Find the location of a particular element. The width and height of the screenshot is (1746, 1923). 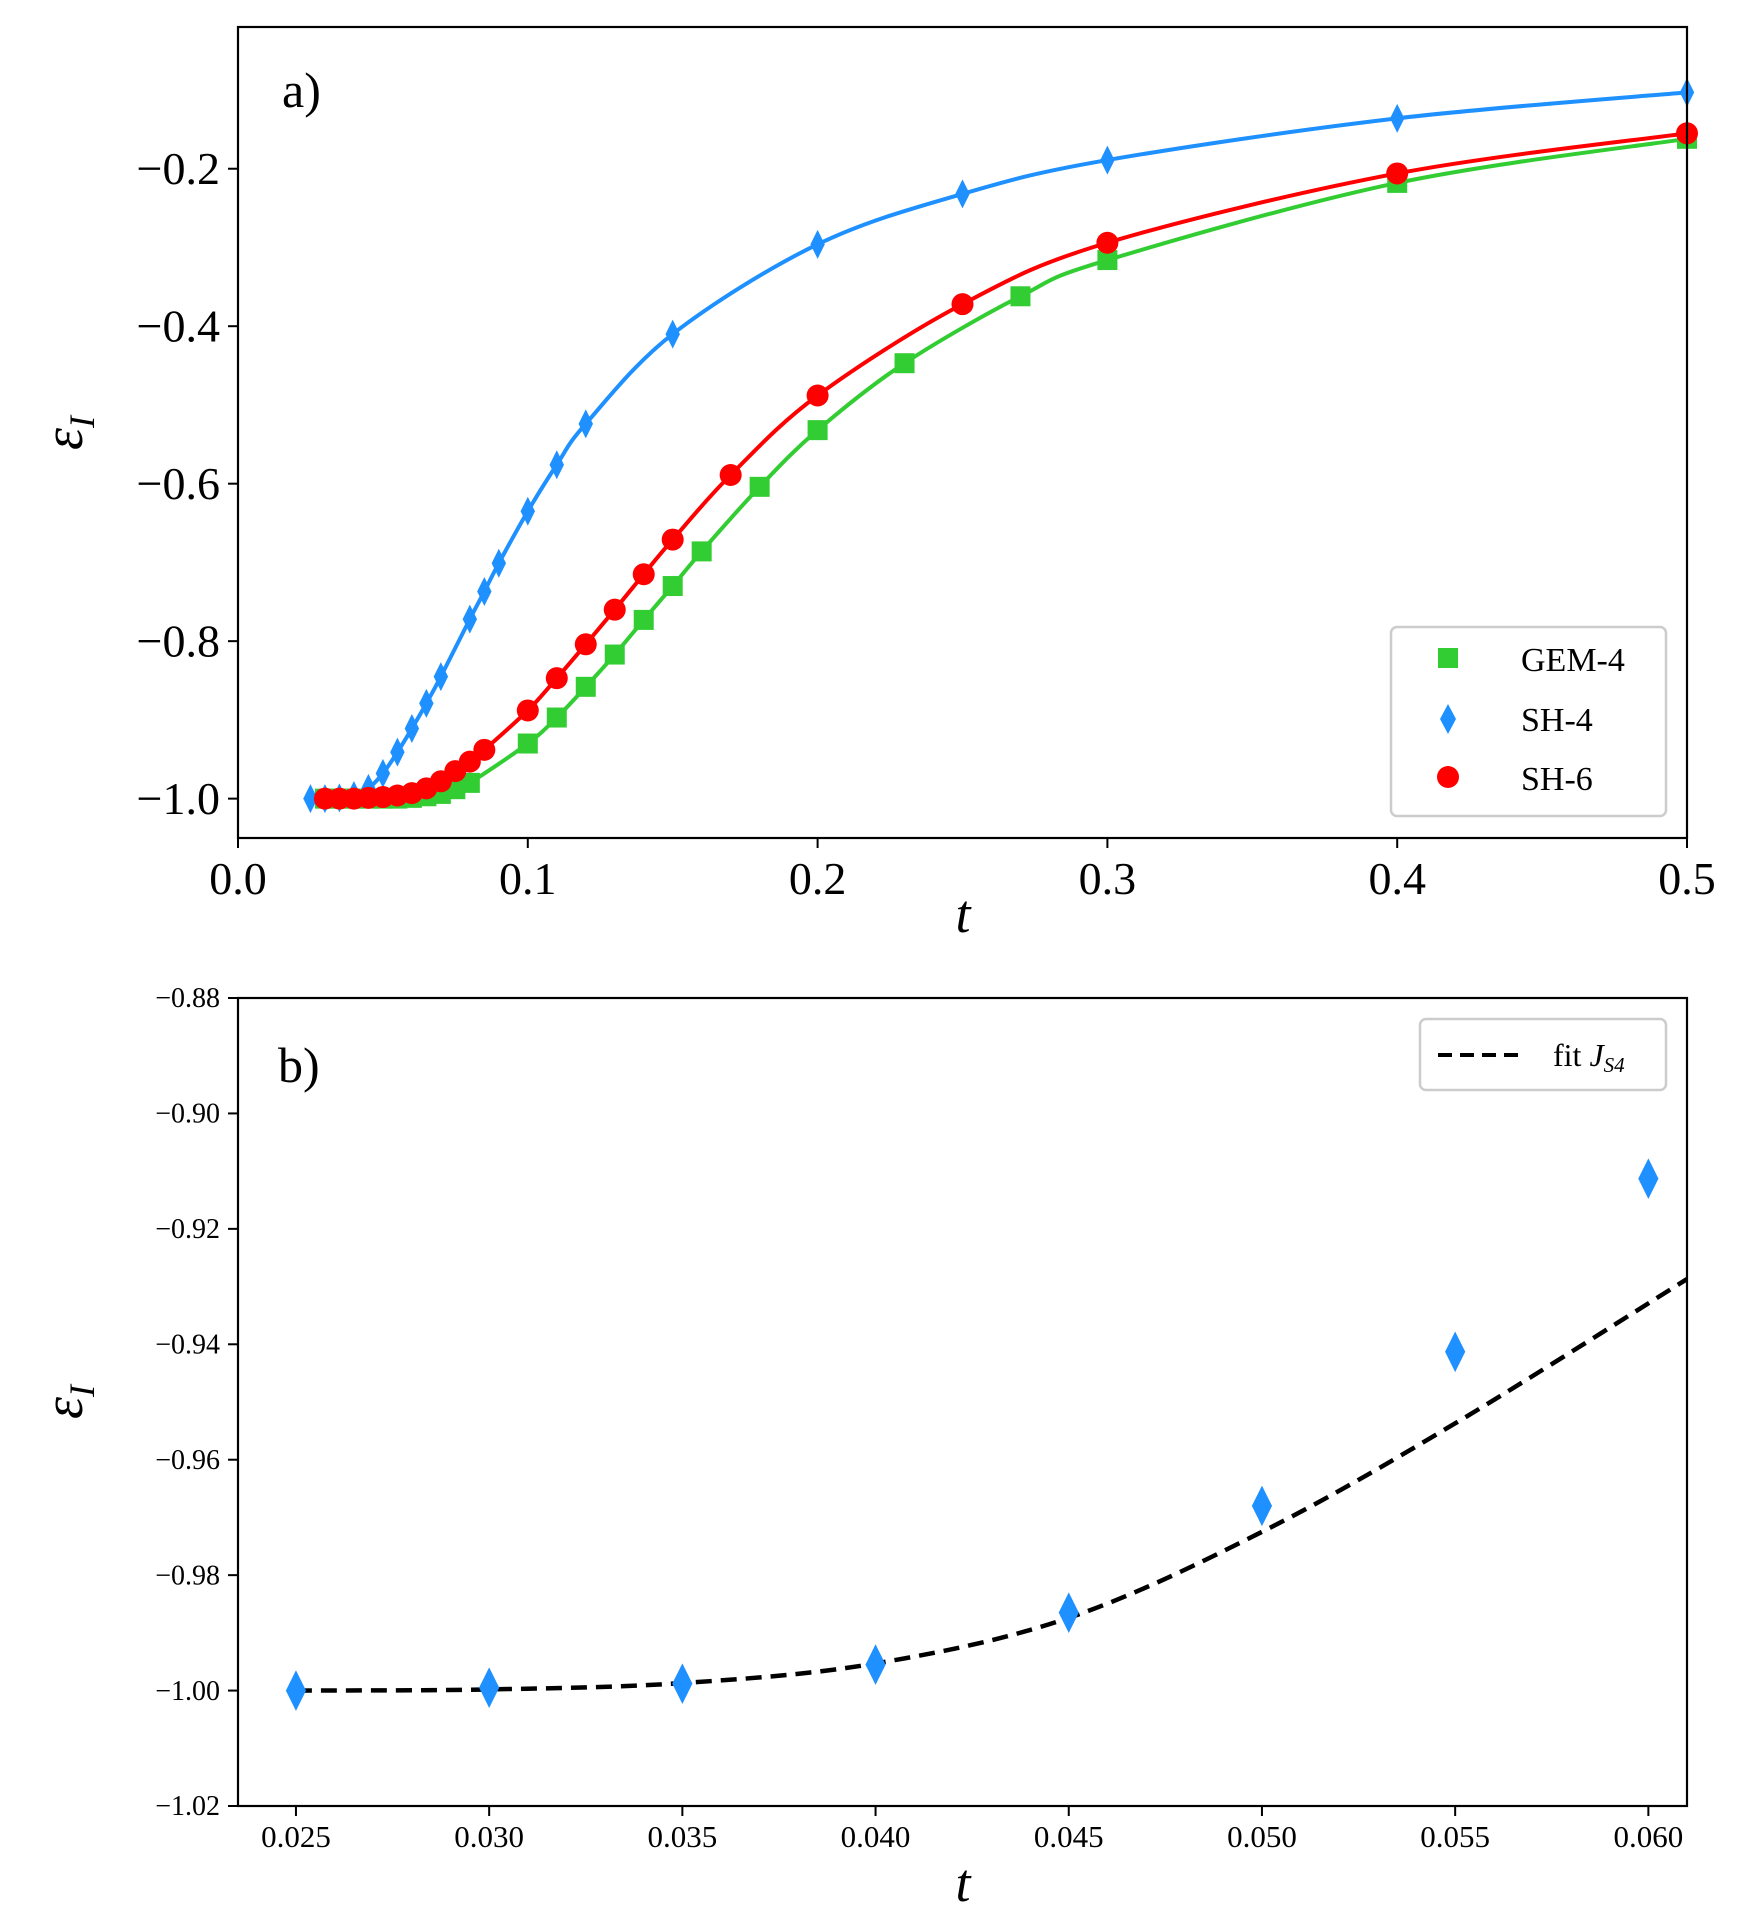

panel-a-y-ticks: −1.0 −0.8 −0.6 −0.4 −0.2 is located at coordinates (187, 483).